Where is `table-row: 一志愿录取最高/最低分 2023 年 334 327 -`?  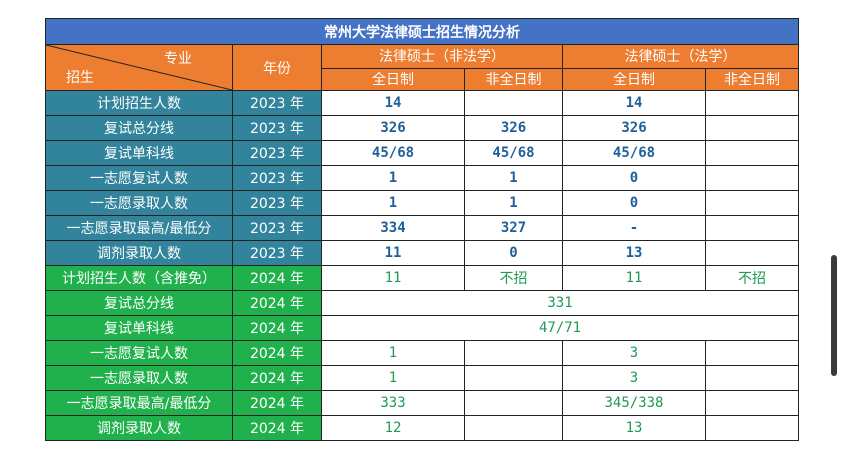 table-row: 一志愿录取最高/最低分 2023 年 334 327 - is located at coordinates (422, 228).